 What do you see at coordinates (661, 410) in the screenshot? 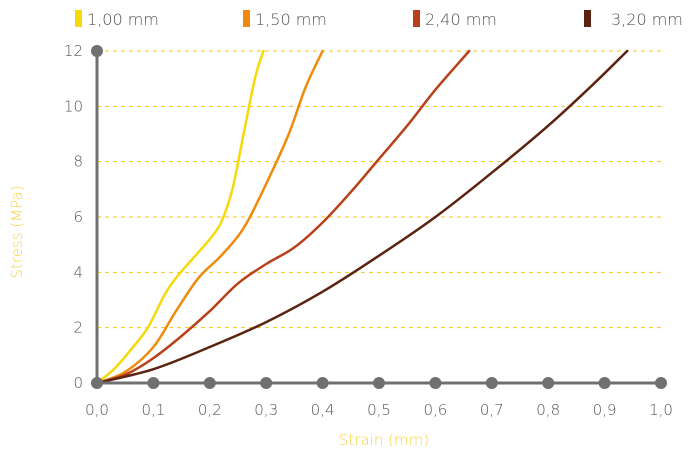
I see `x-tick-label: 1,0` at bounding box center [661, 410].